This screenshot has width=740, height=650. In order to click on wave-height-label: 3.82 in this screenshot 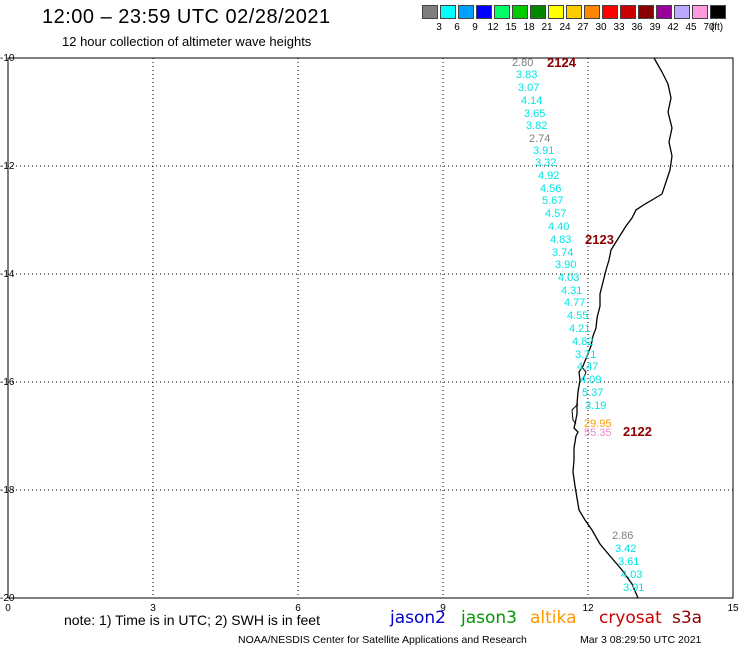, I will do `click(536, 126)`.